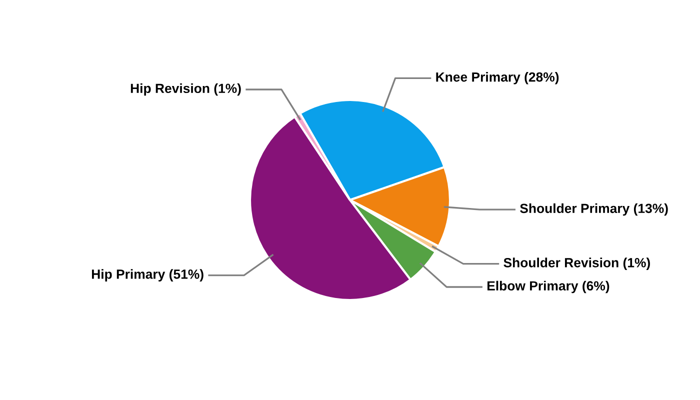 The image size is (700, 400). What do you see at coordinates (594, 209) in the screenshot?
I see `slice-label: Shoulder Primary (13%)` at bounding box center [594, 209].